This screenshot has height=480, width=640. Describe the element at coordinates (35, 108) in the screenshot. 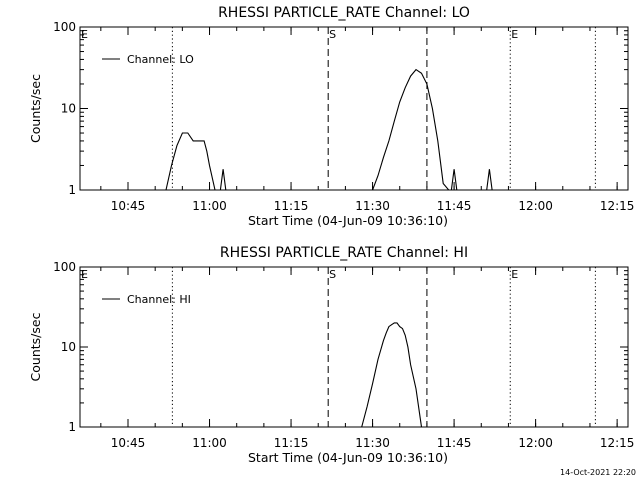

I see `y-axis-label-lo: Counts/sec` at that location.